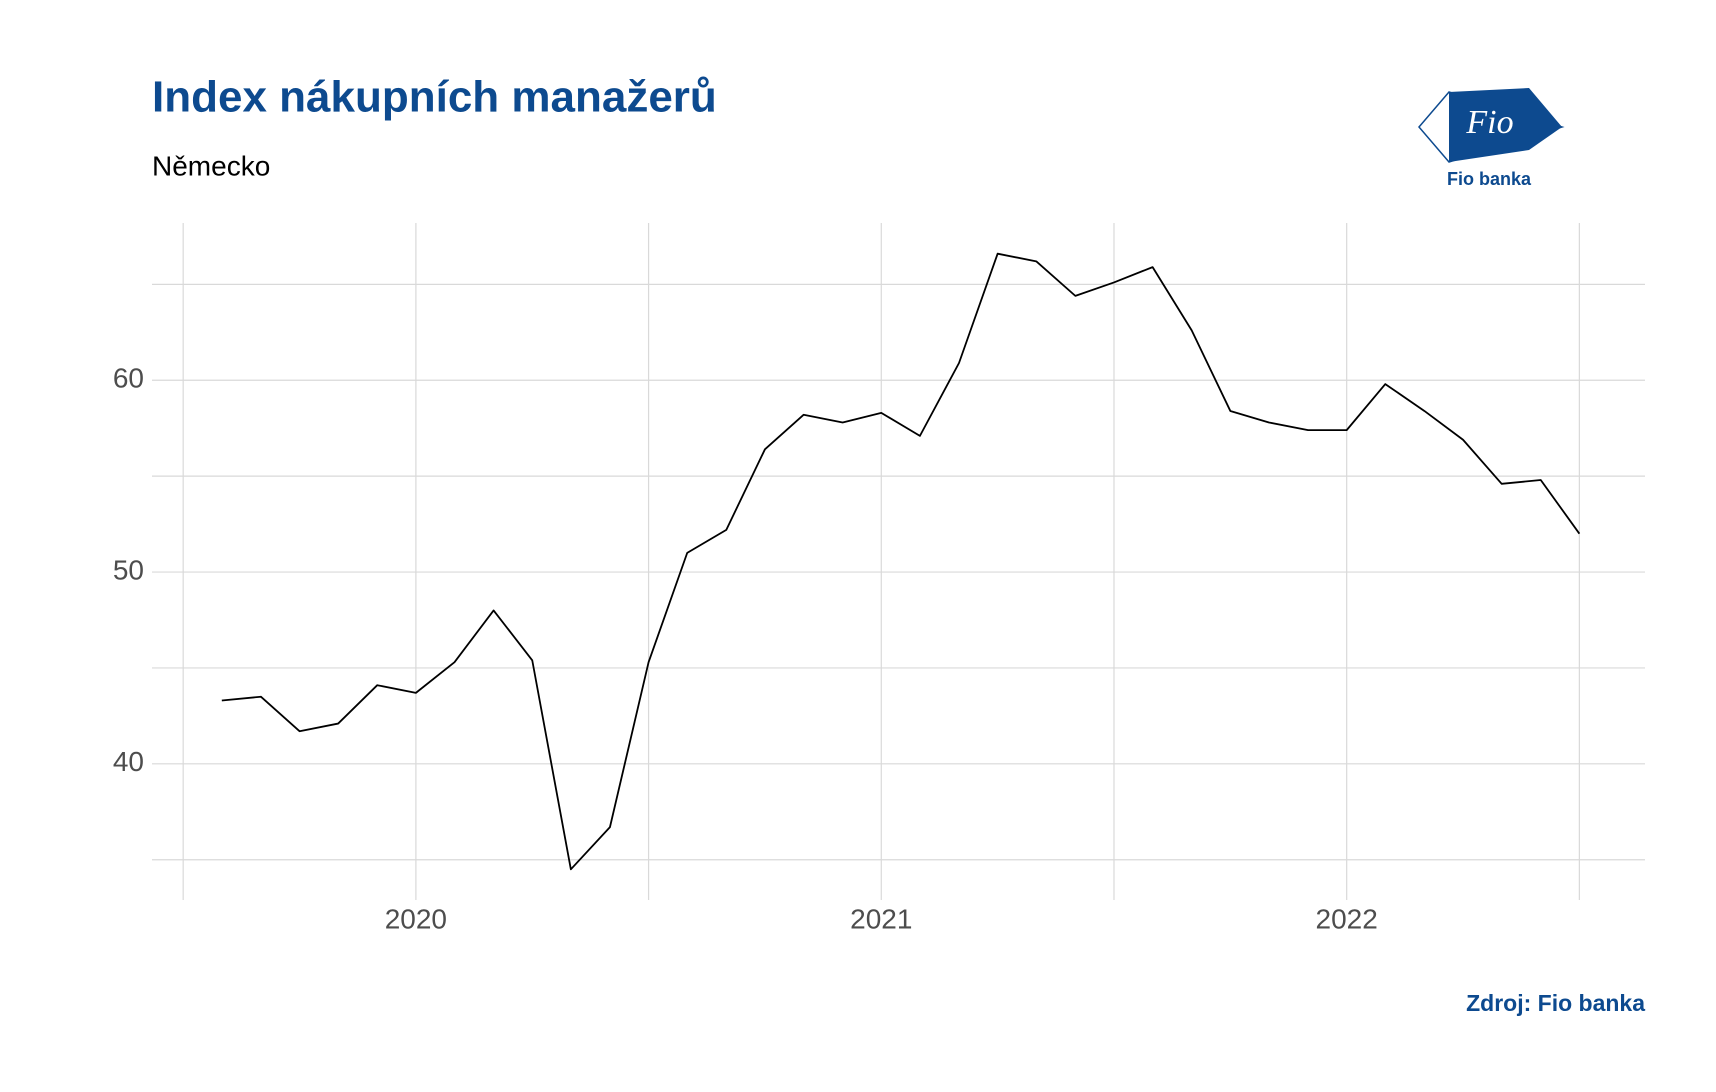  Describe the element at coordinates (128, 378) in the screenshot. I see `y-tick-label: 60` at that location.